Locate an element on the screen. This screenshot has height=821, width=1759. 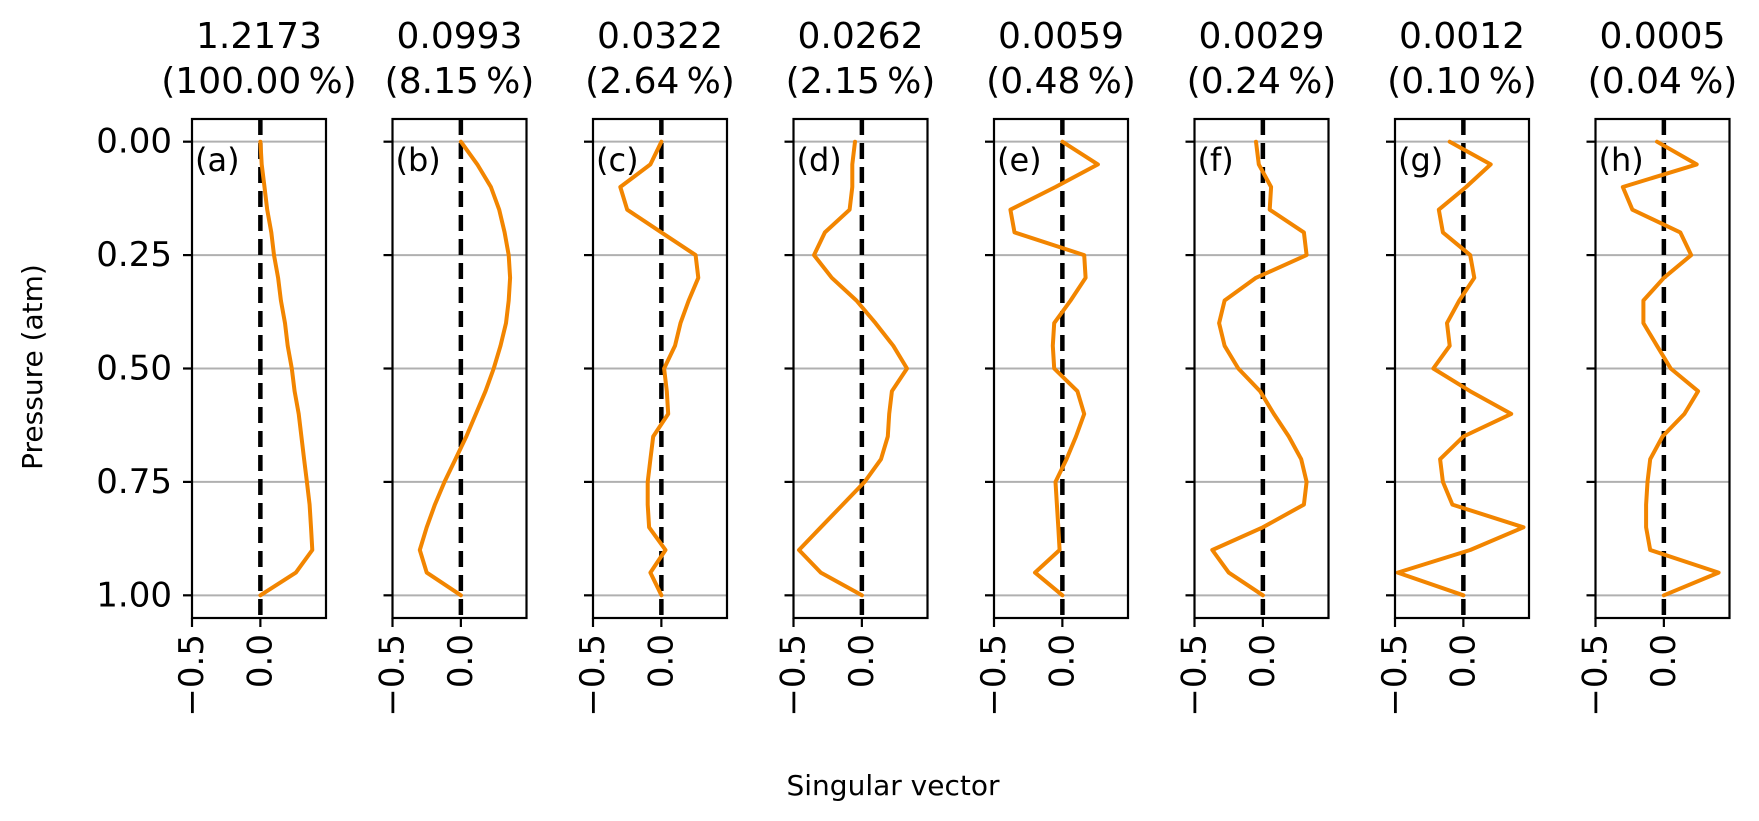
panel-b: −0.5 0.0 (b) 0.0993(8.15 %) is located at coordinates (454, 366).